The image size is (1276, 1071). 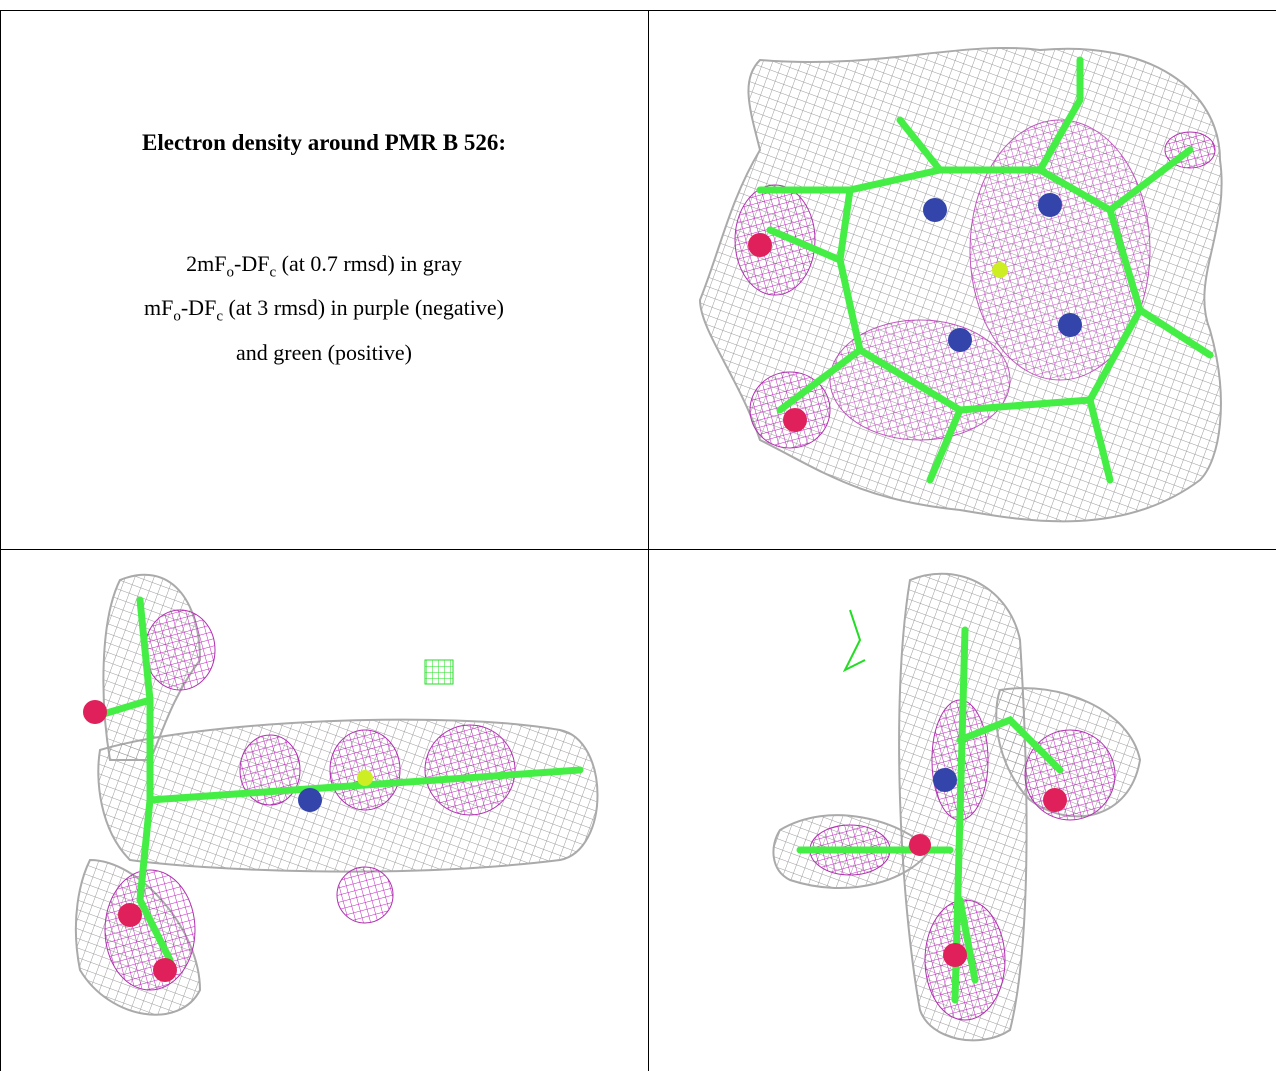 I want to click on legend-line: mFo-DFc (at 3 rmsd) in purple (negative), so click(x=324, y=312).